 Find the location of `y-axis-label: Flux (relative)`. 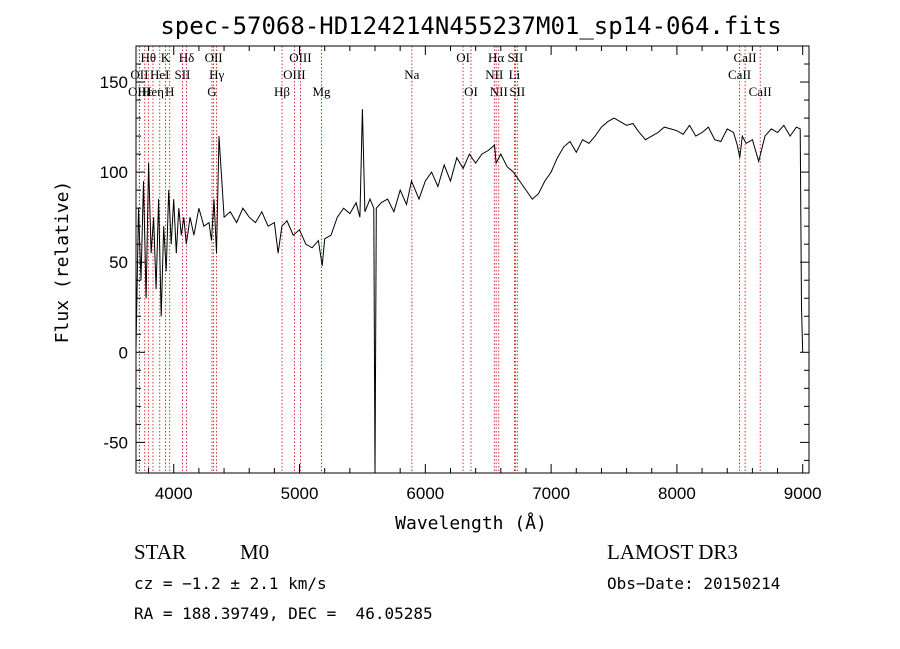

y-axis-label: Flux (relative) is located at coordinates (62, 262).